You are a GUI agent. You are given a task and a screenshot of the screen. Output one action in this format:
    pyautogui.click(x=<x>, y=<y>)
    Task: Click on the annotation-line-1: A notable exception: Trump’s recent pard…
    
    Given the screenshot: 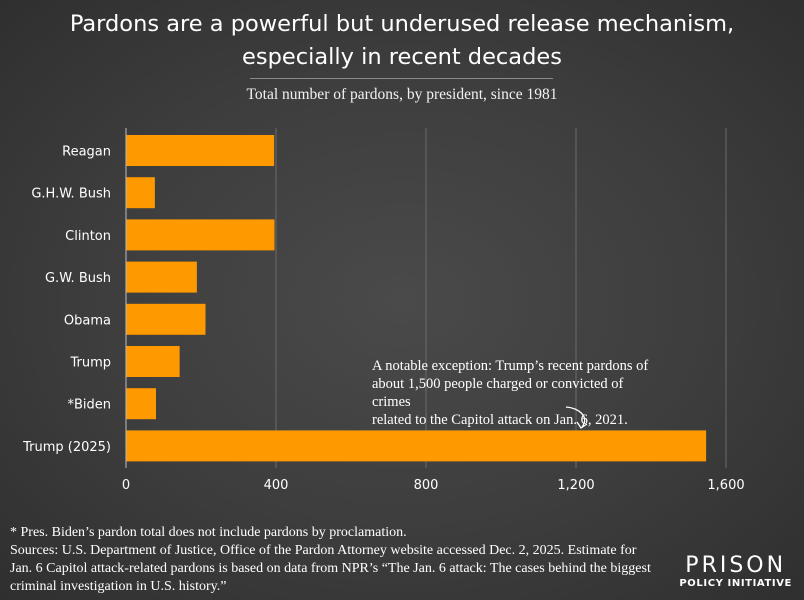 What is the action you would take?
    pyautogui.click(x=510, y=366)
    